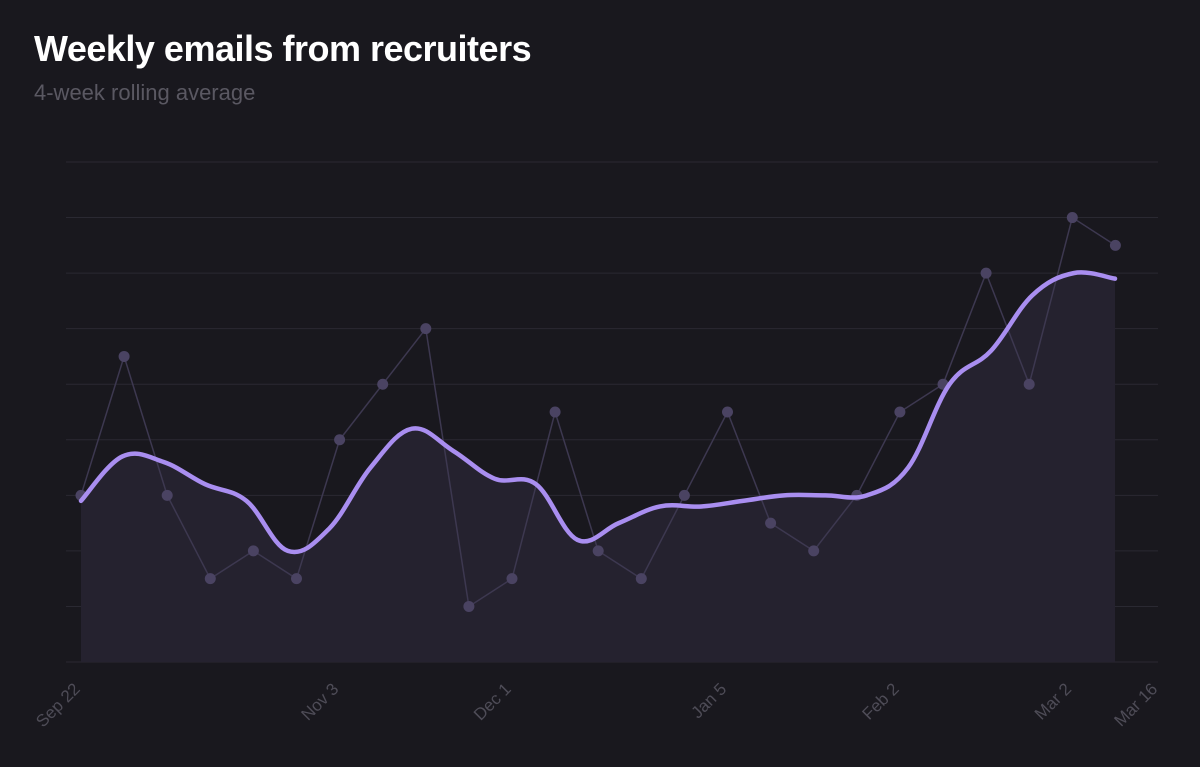 The image size is (1200, 767). What do you see at coordinates (881, 701) in the screenshot?
I see `x-tick-label: Feb 2` at bounding box center [881, 701].